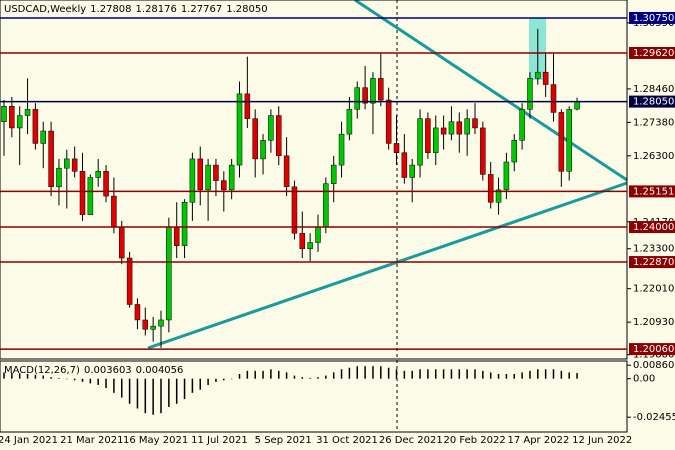 This screenshot has width=675, height=450. I want to click on level-label: 1.24000, so click(653, 227).